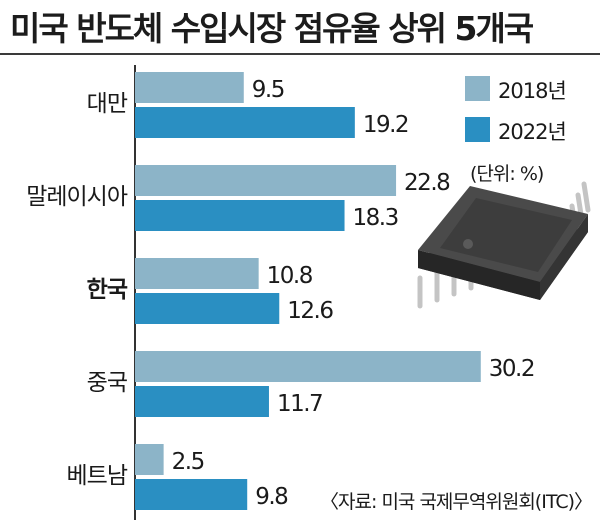 This screenshot has width=600, height=529. I want to click on title-divider, so click(300, 54).